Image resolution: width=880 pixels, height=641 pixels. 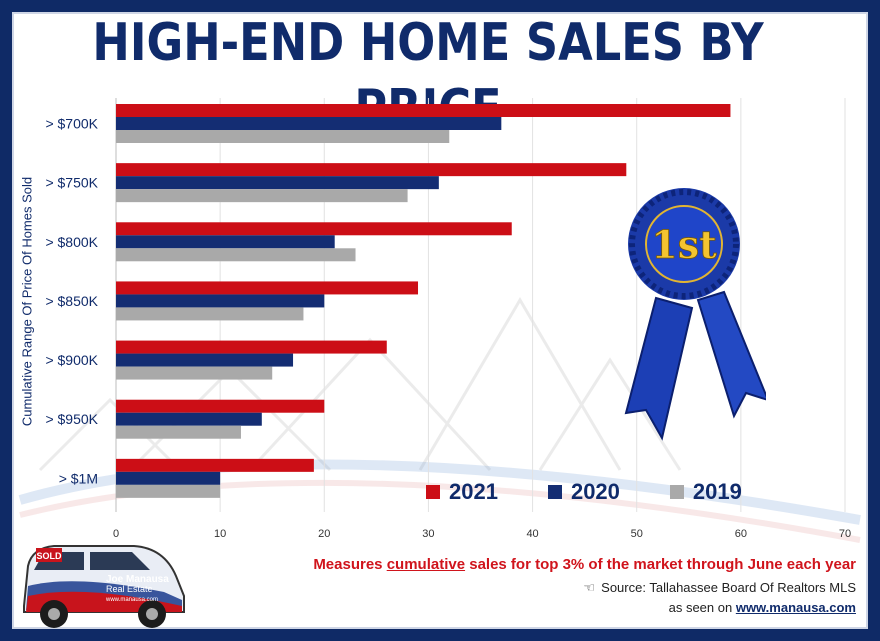 I want to click on first-place-ribbon: 1st, so click(x=695, y=314).